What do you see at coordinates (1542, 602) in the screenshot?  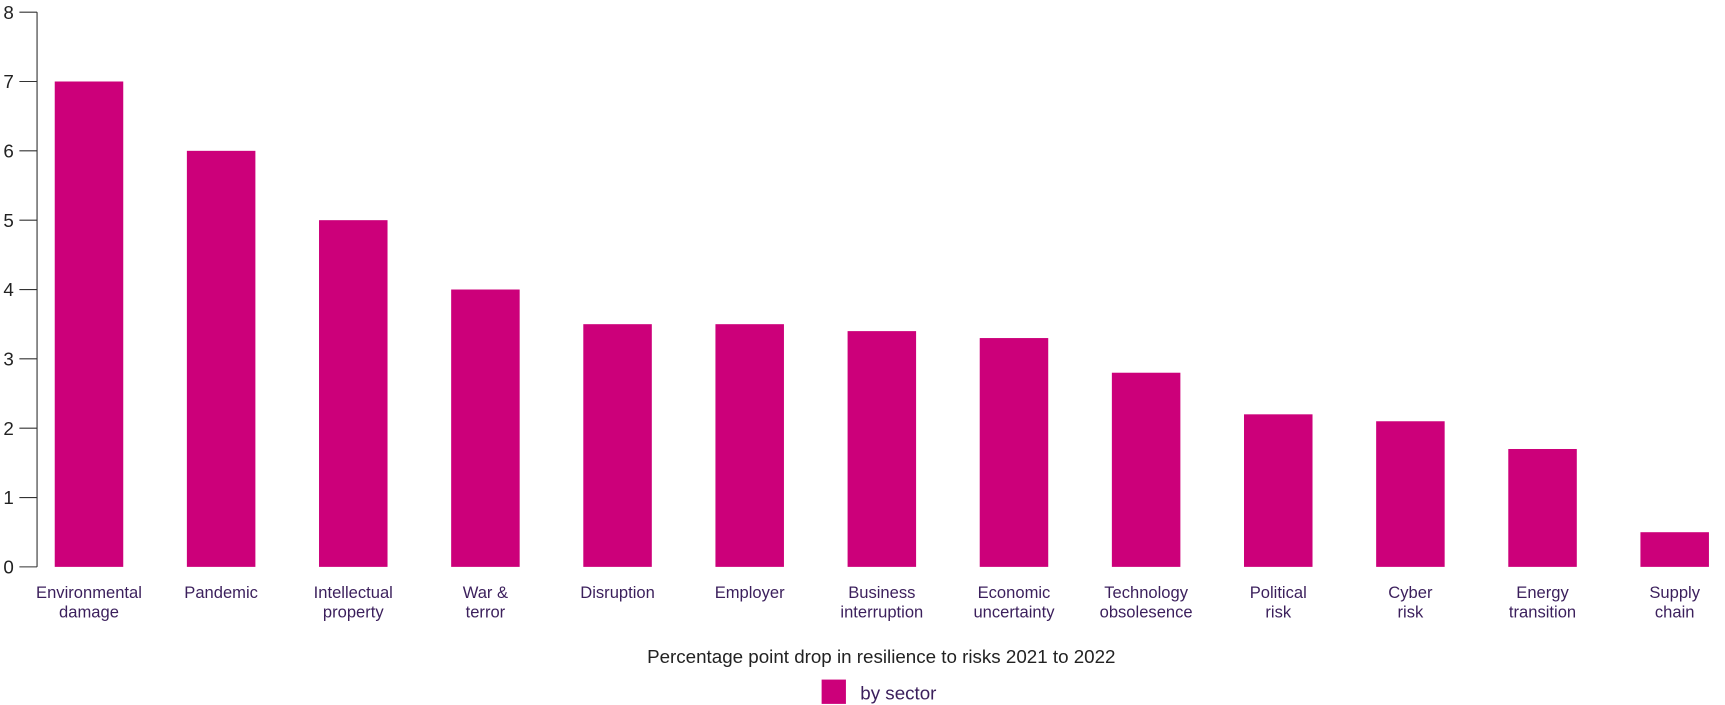 I see `x-tick-label: Energy transition` at bounding box center [1542, 602].